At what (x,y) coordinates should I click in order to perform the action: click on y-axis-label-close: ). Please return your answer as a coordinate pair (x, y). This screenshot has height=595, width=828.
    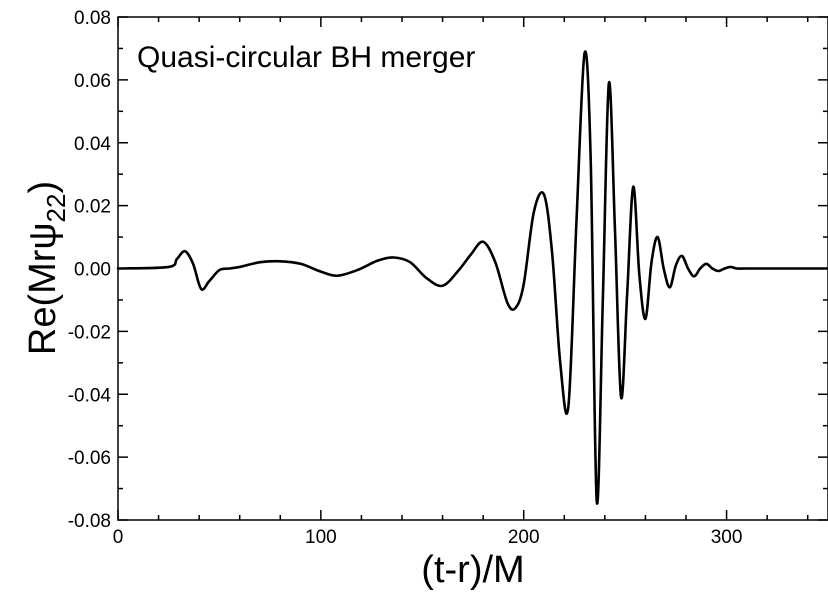
    Looking at the image, I should click on (43, 187).